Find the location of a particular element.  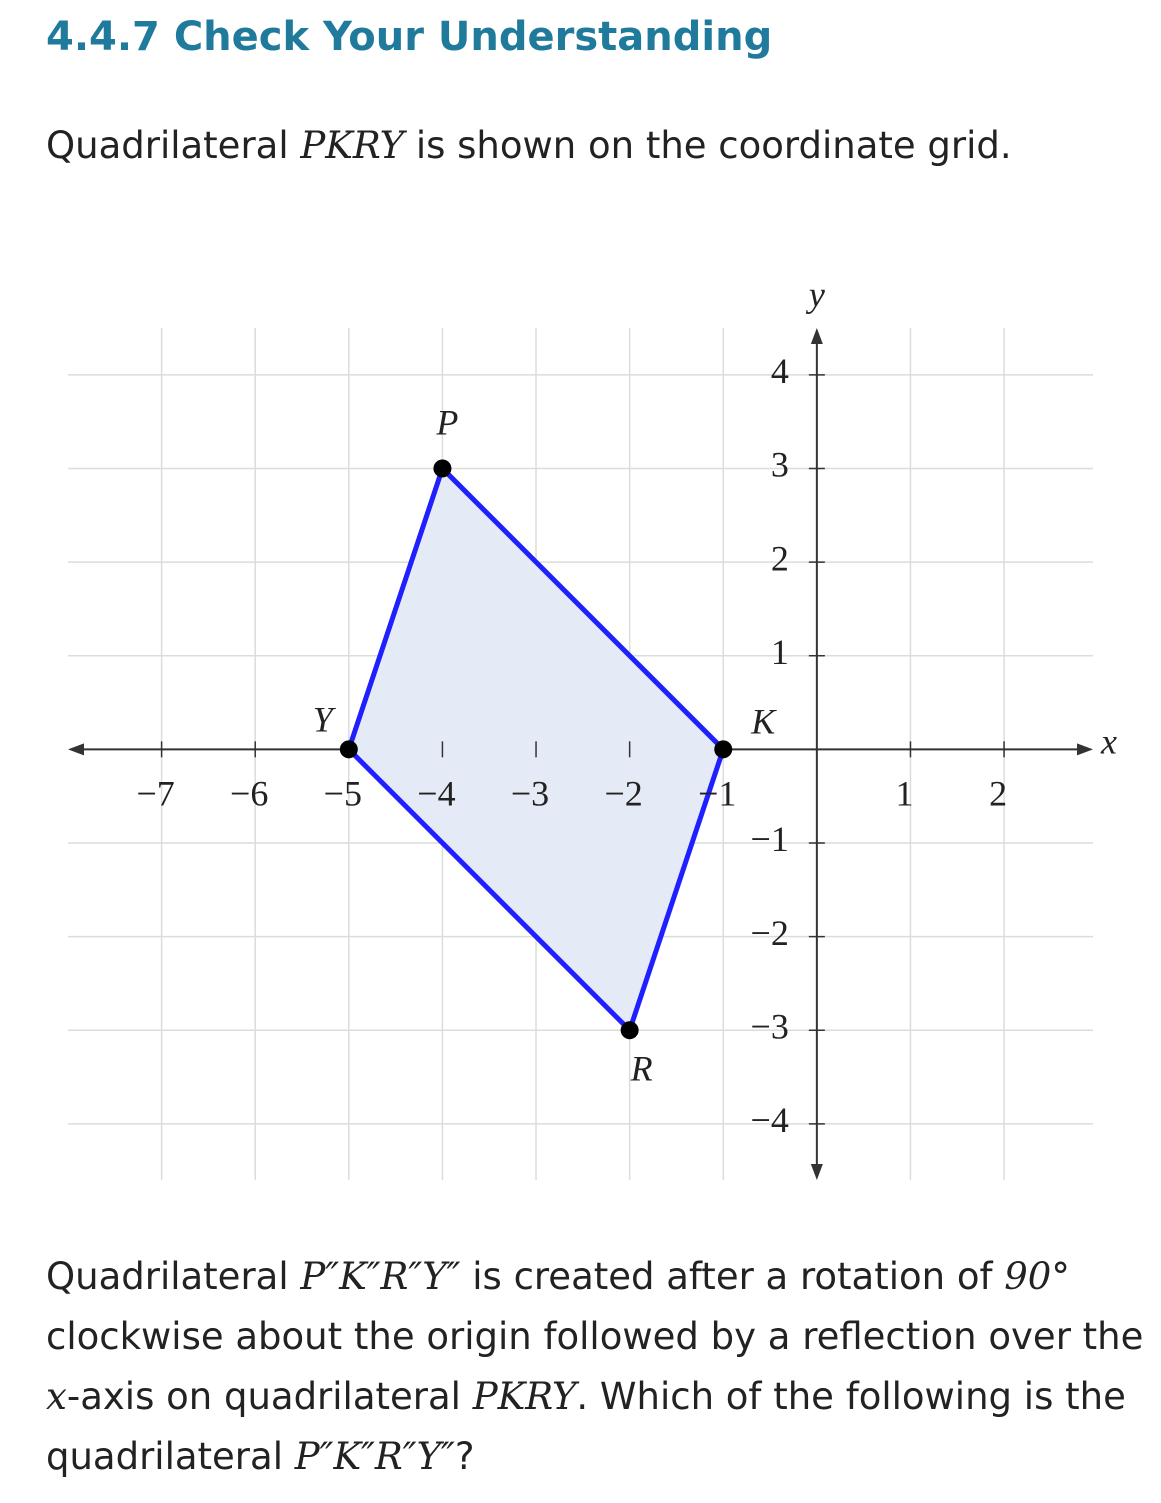

y-tick-label: −3 is located at coordinates (770, 1026).